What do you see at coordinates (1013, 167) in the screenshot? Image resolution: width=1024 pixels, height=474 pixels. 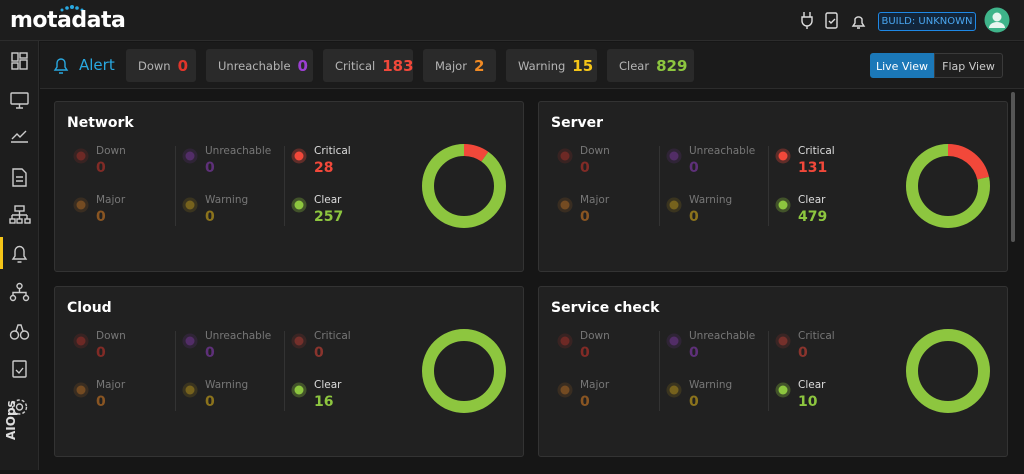 I see `scrollbar` at bounding box center [1013, 167].